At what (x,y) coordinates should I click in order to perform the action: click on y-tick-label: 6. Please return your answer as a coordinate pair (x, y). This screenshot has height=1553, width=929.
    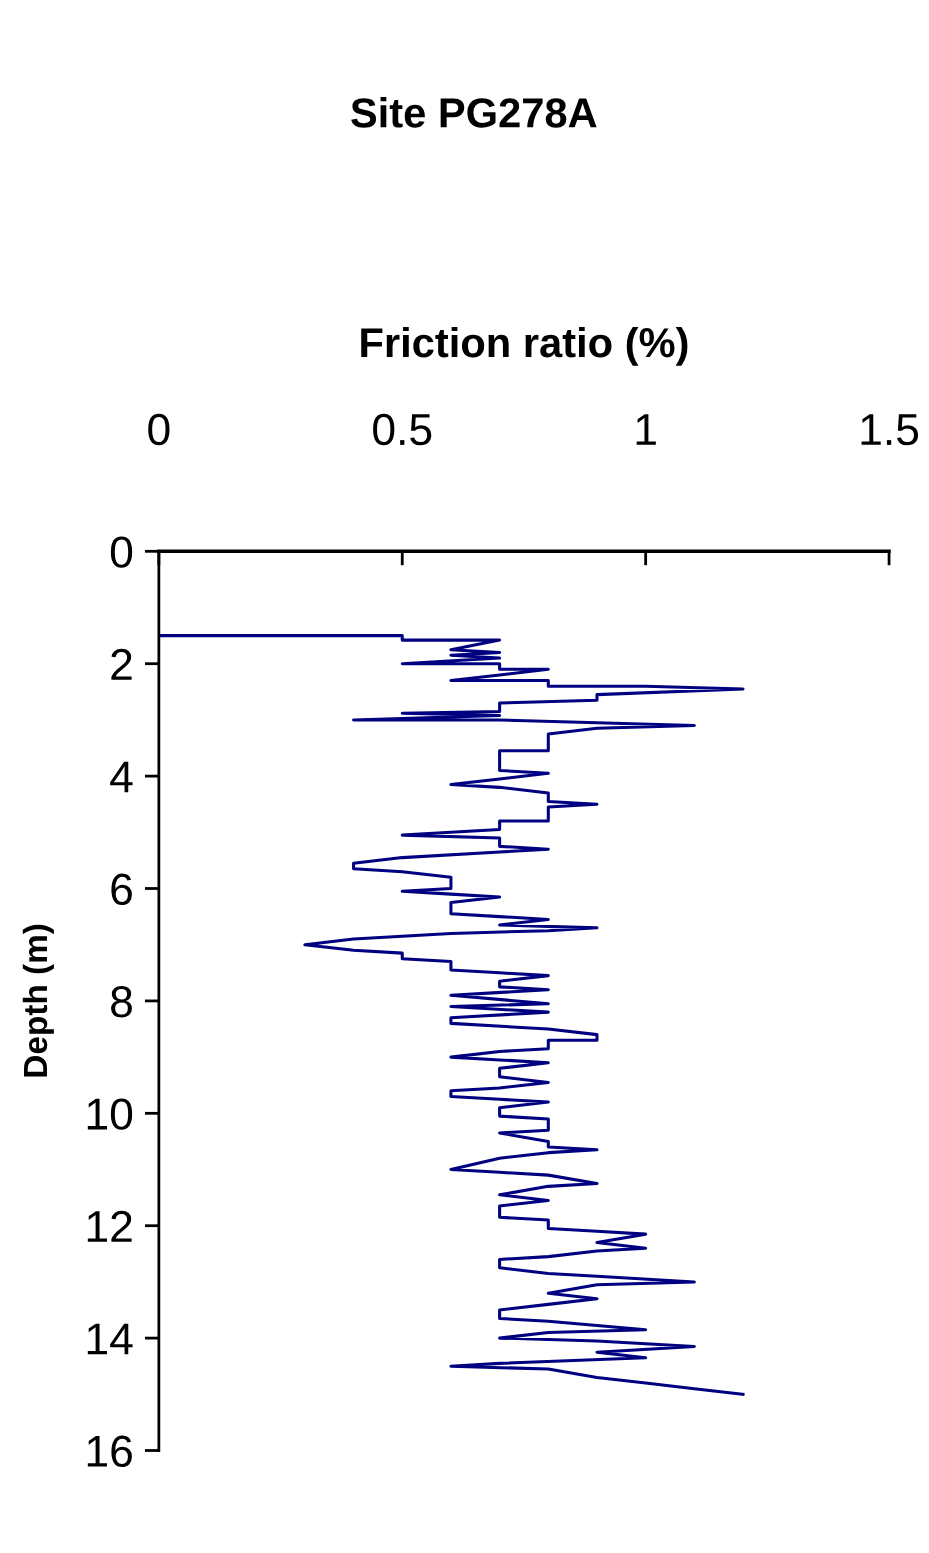
    Looking at the image, I should click on (121, 889).